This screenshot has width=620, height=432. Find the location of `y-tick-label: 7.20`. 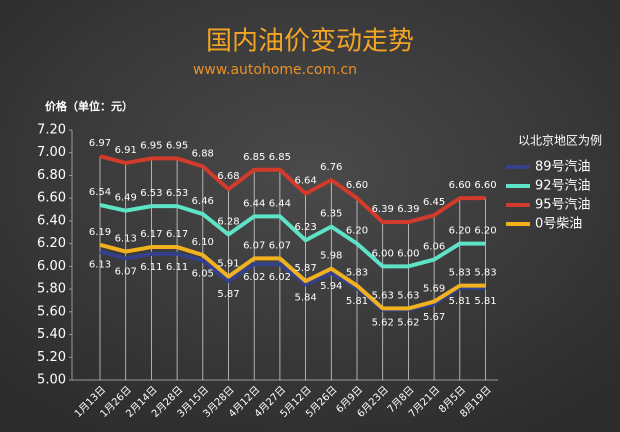

y-tick-label: 7.20 is located at coordinates (51, 130).